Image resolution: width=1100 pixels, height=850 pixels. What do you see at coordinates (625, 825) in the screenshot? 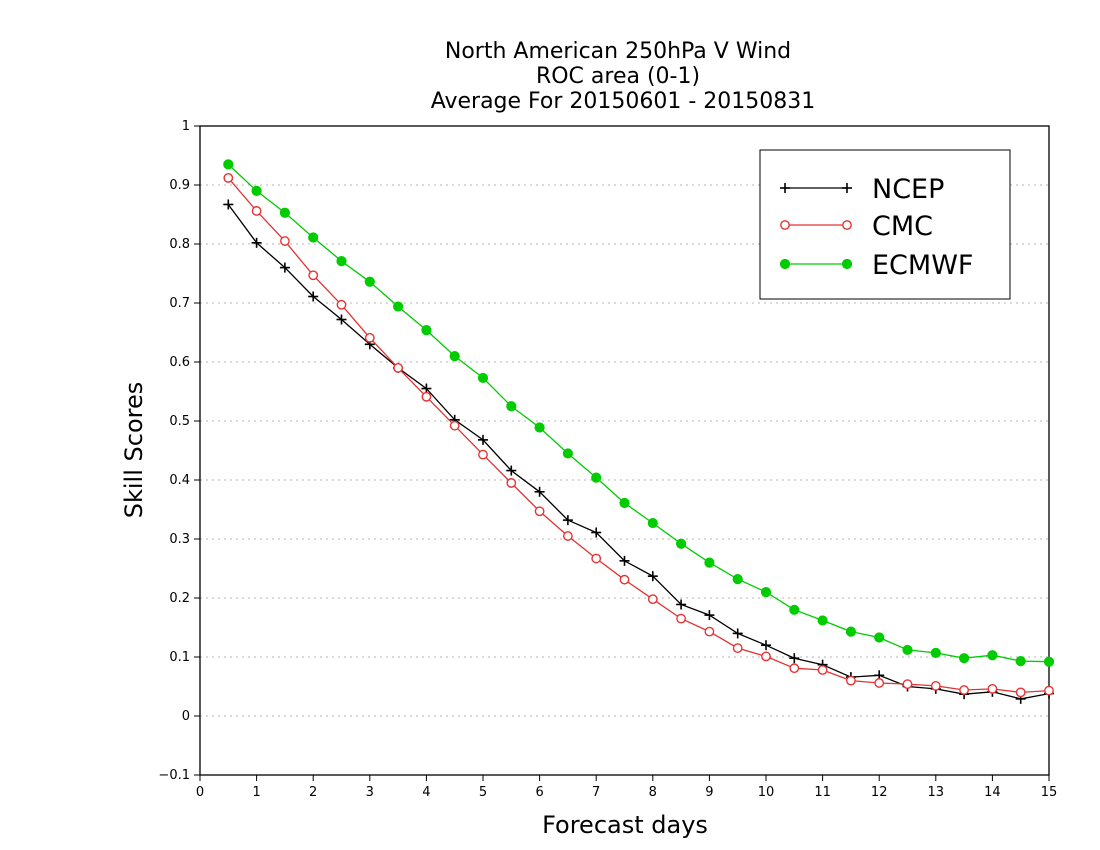
I see `x-axis-label: Forecast days` at bounding box center [625, 825].